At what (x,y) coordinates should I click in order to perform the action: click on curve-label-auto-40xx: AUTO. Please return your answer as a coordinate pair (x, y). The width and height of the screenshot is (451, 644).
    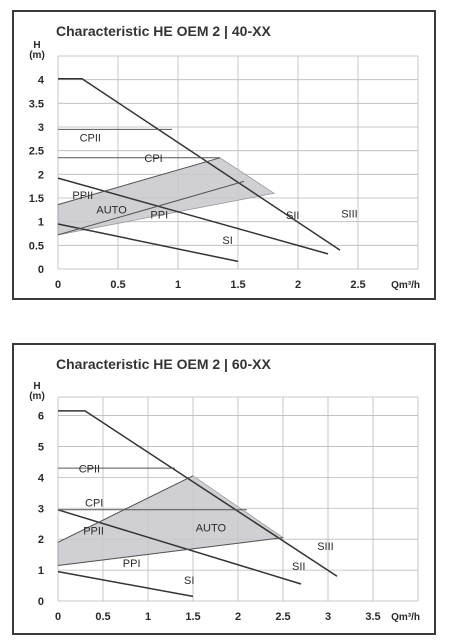
    Looking at the image, I should click on (111, 211).